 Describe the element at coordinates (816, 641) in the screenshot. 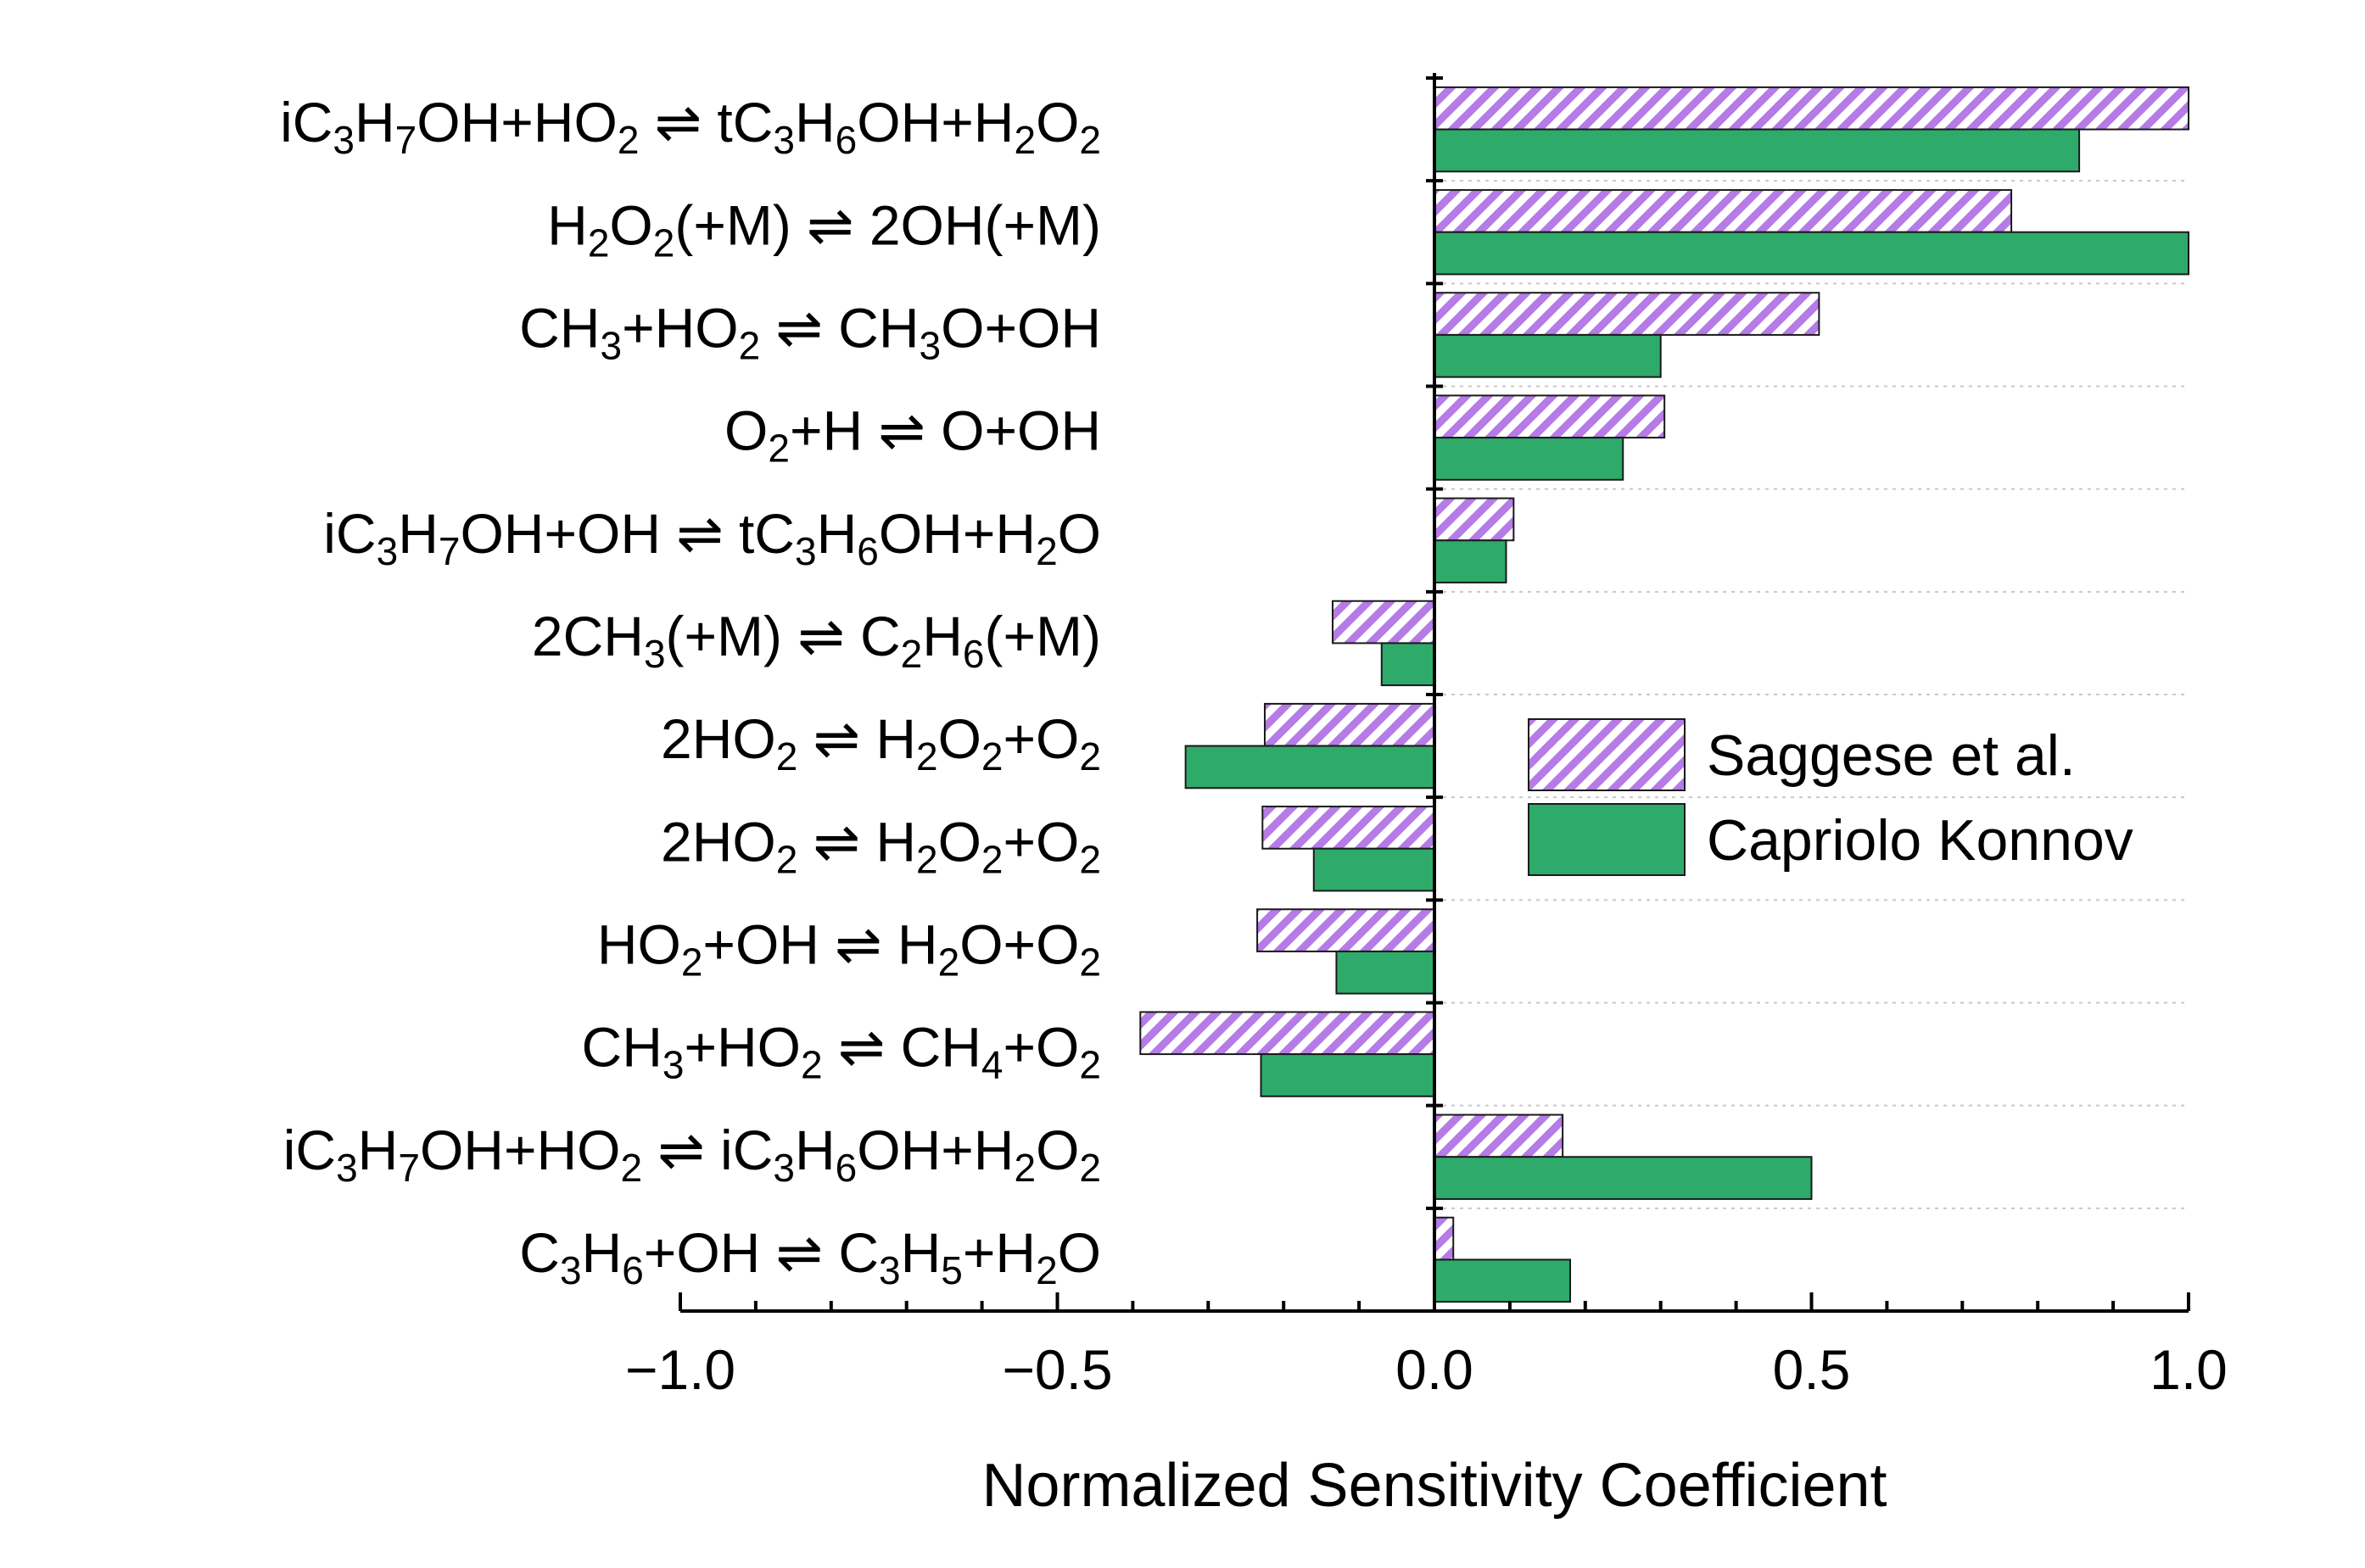

I see `category-label: 2CH3(+M) ⇌ C2H6(+M)` at that location.